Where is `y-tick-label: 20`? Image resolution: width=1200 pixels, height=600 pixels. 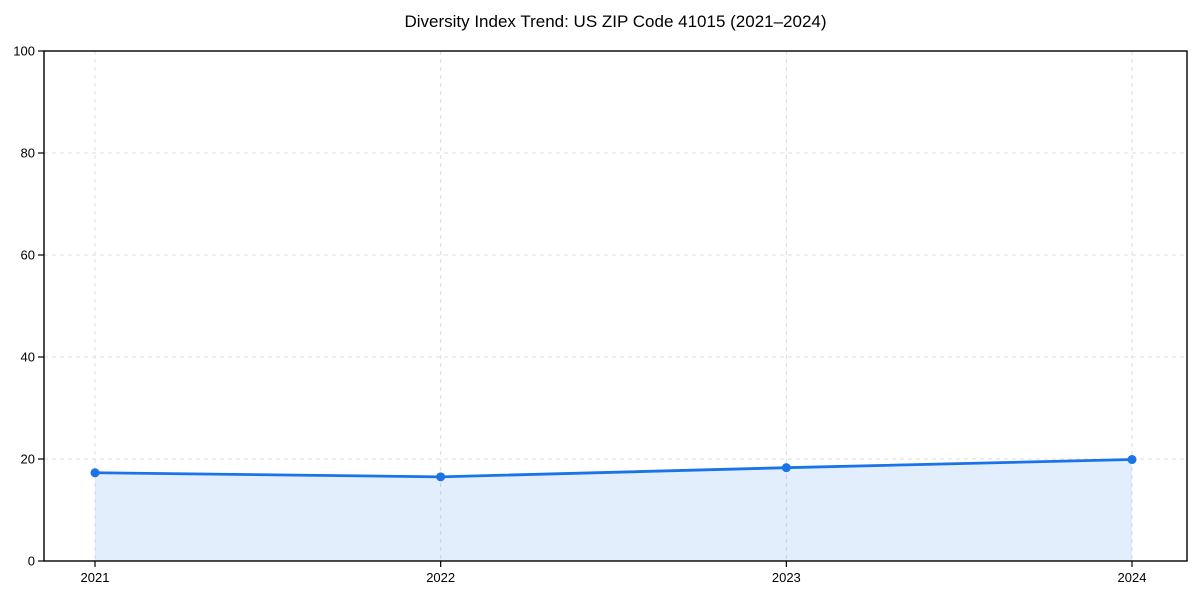
y-tick-label: 20 is located at coordinates (28, 459).